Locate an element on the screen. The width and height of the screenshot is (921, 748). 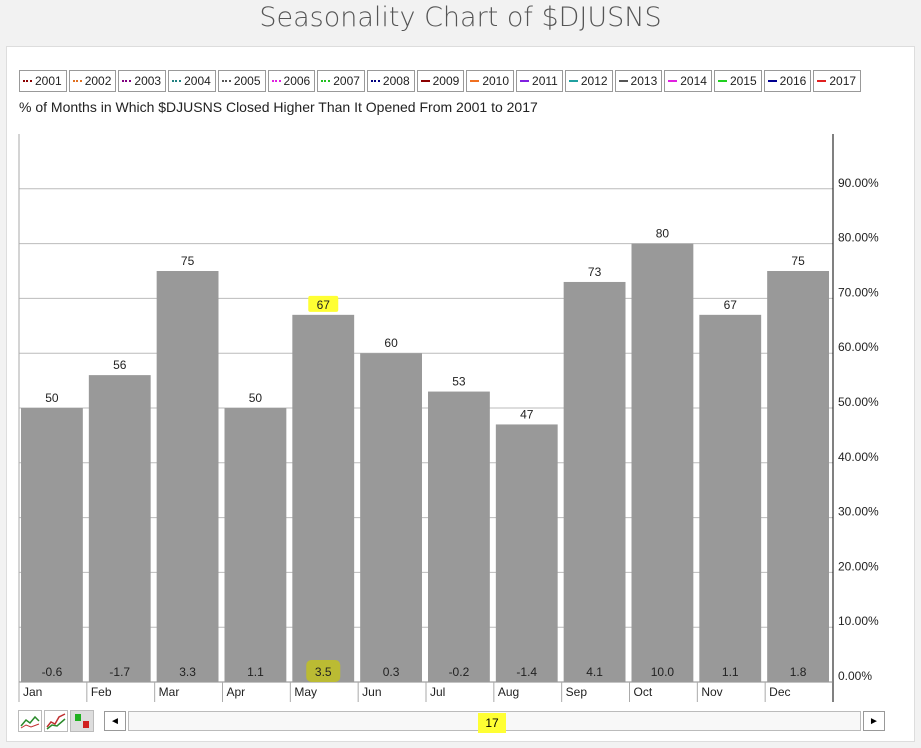
multi-line-chart-icon is located at coordinates (56, 721).